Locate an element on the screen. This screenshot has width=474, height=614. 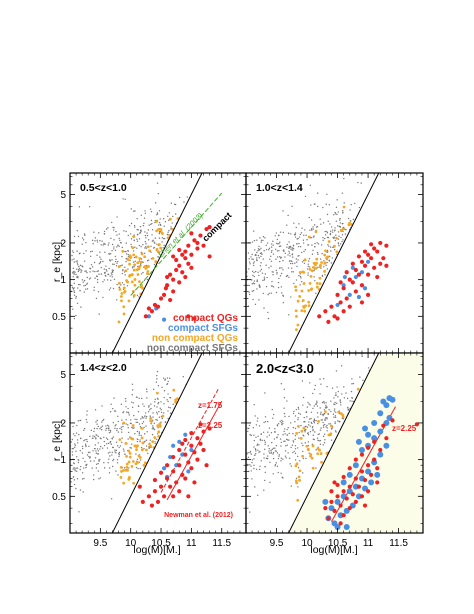
plot-area is located at coordinates (334, 443).